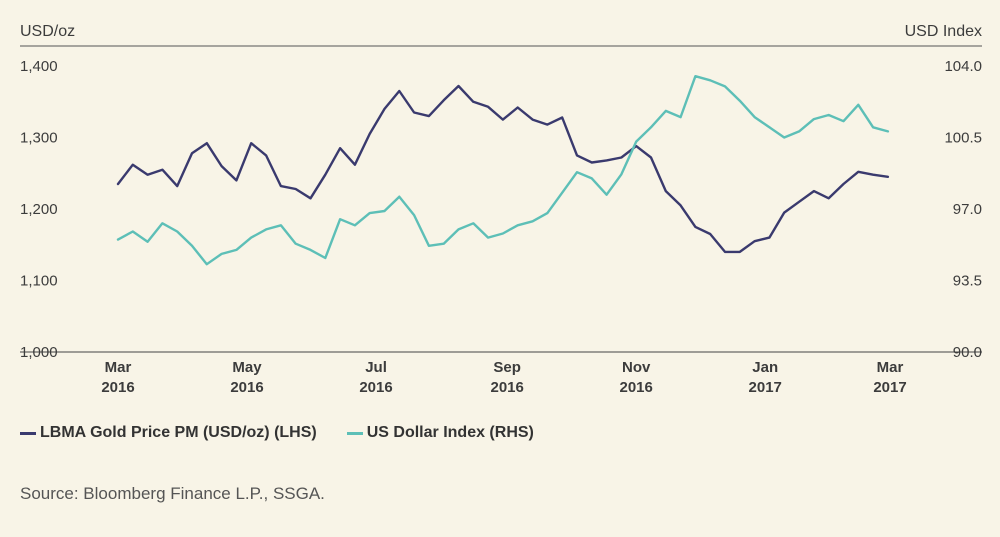  I want to click on right-y-tick-label: 104.0, so click(963, 66).